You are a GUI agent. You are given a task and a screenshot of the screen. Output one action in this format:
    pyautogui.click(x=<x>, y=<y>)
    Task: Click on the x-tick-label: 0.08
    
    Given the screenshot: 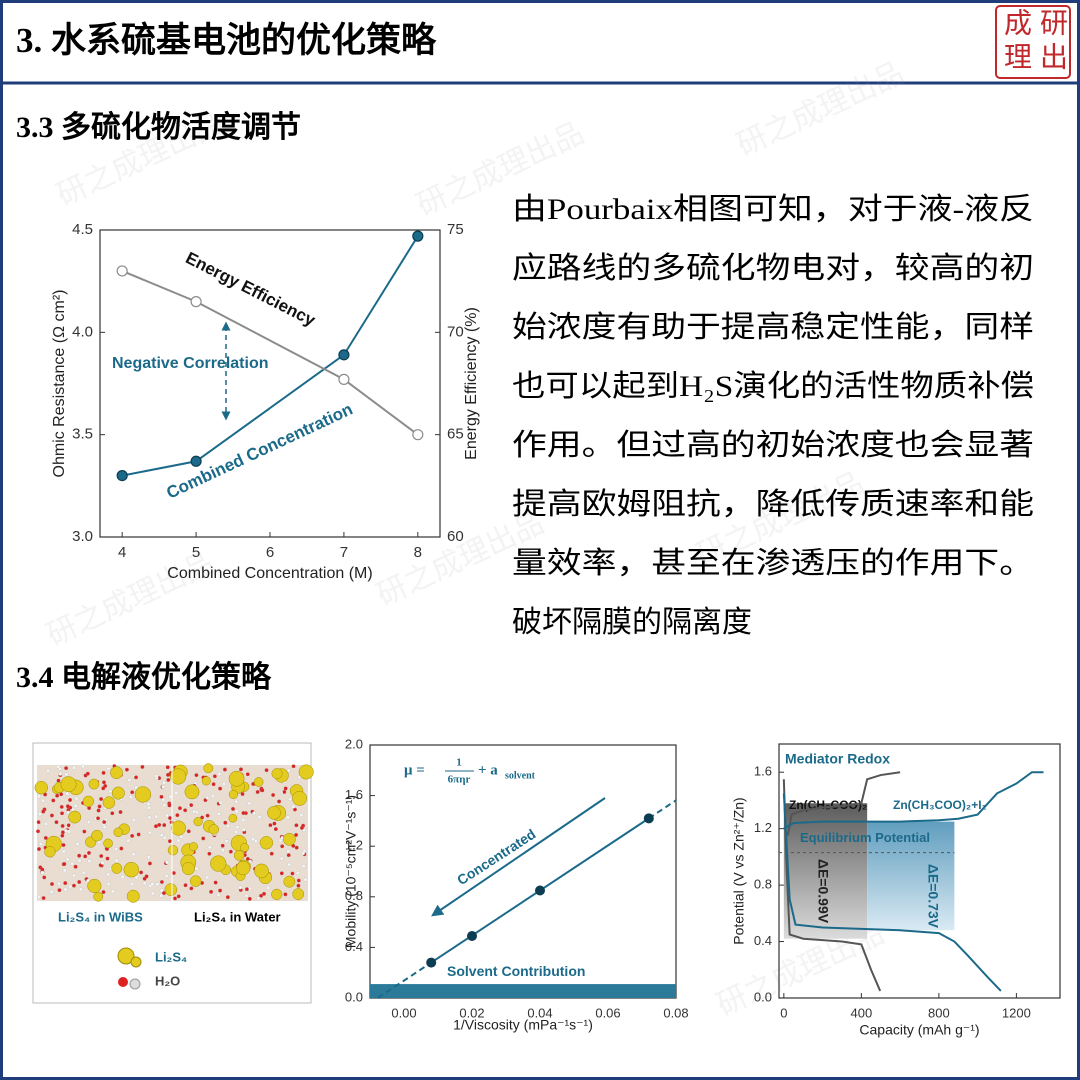 What is the action you would take?
    pyautogui.click(x=675, y=1012)
    